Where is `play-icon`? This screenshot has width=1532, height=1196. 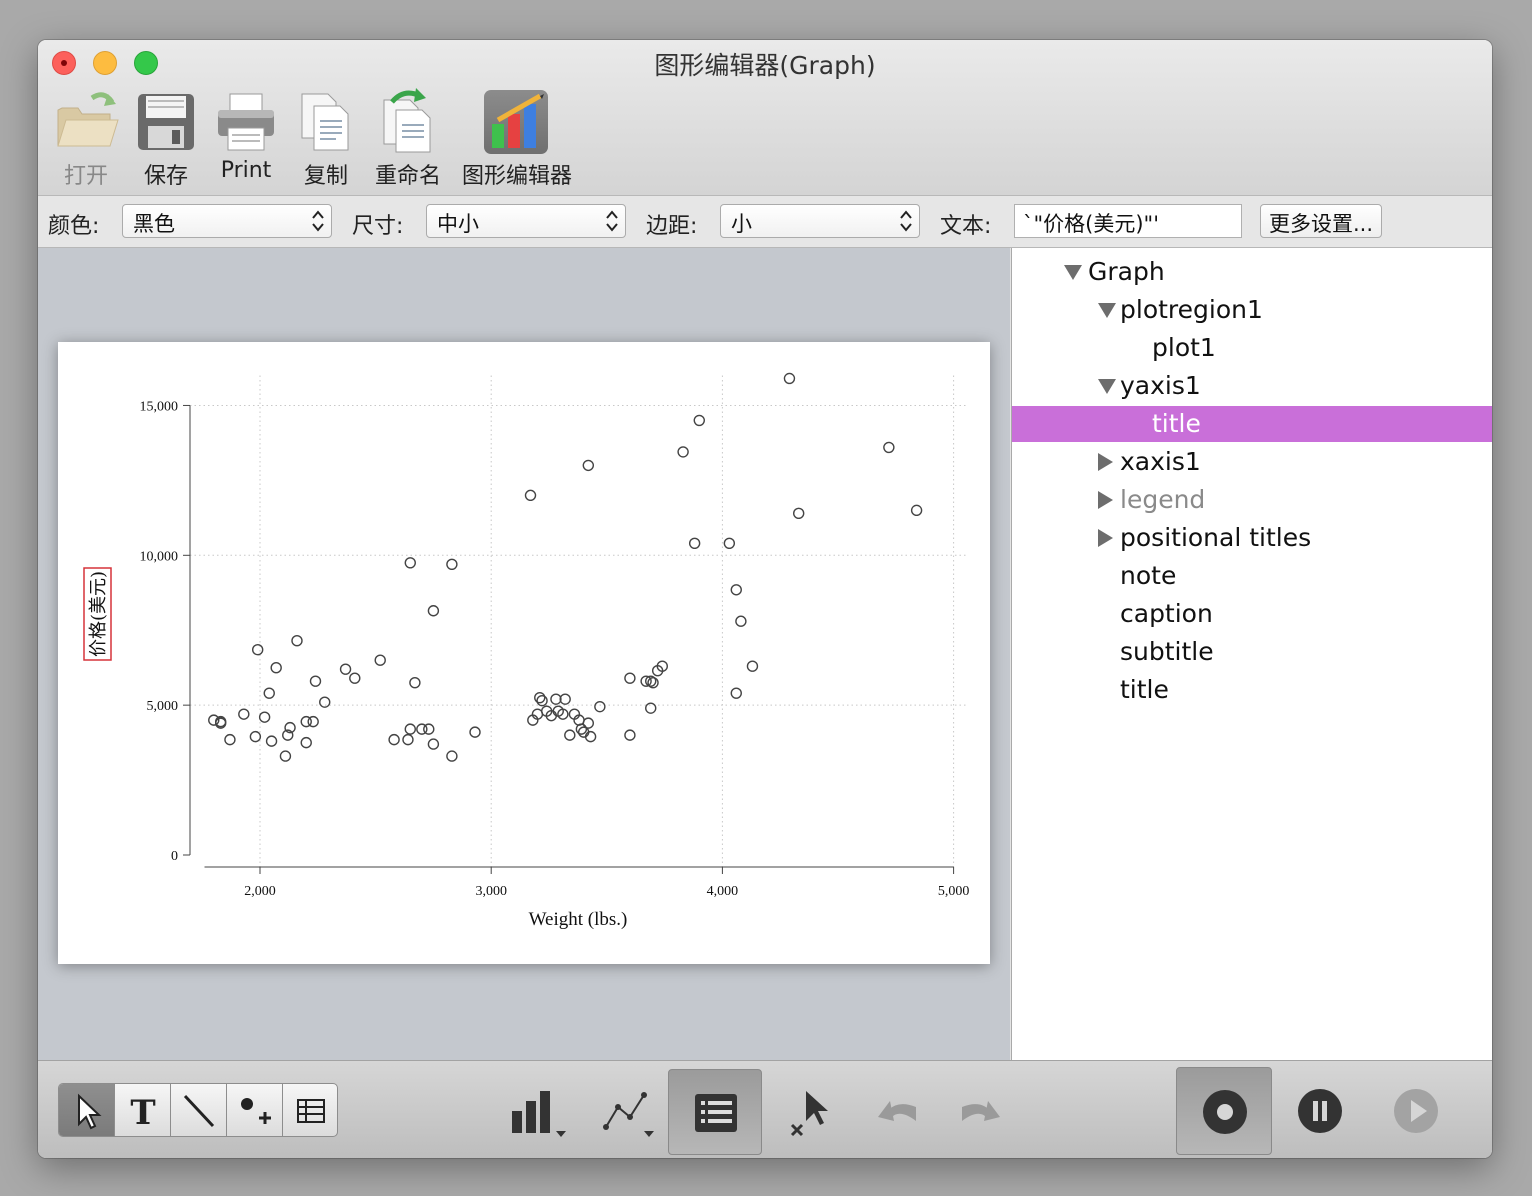 play-icon is located at coordinates (1416, 1111).